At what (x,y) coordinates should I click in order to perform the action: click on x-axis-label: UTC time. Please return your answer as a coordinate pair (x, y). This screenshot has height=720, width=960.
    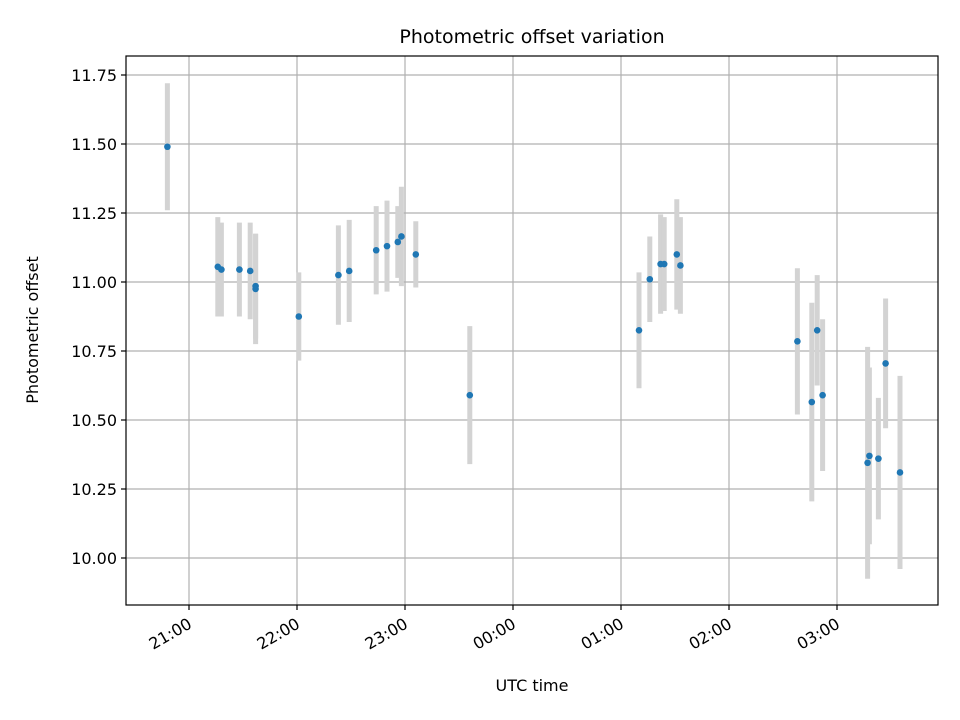
    Looking at the image, I should click on (532, 685).